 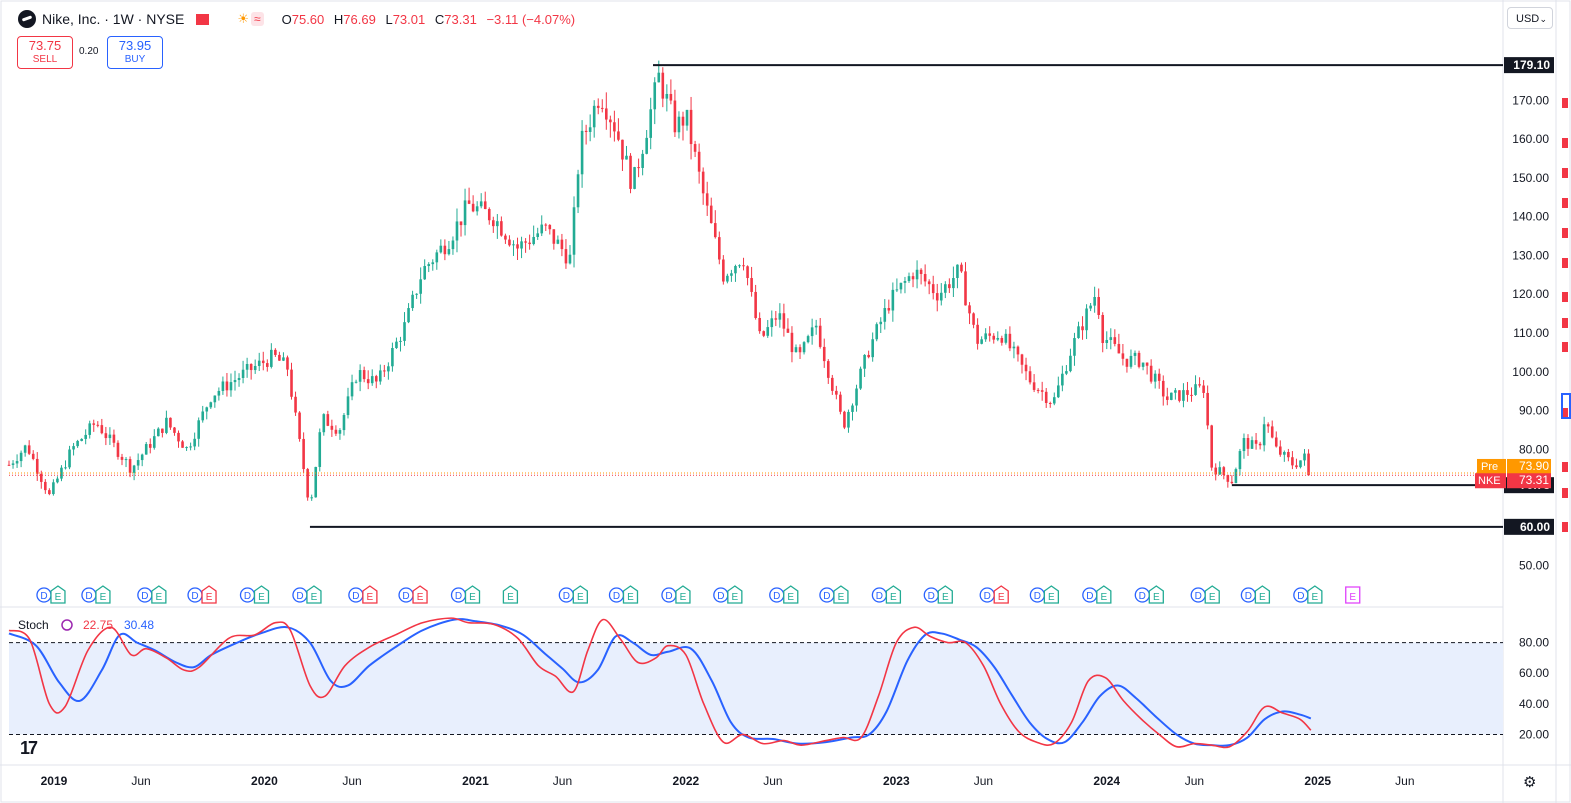 I want to click on flag-icon, so click(x=203, y=19).